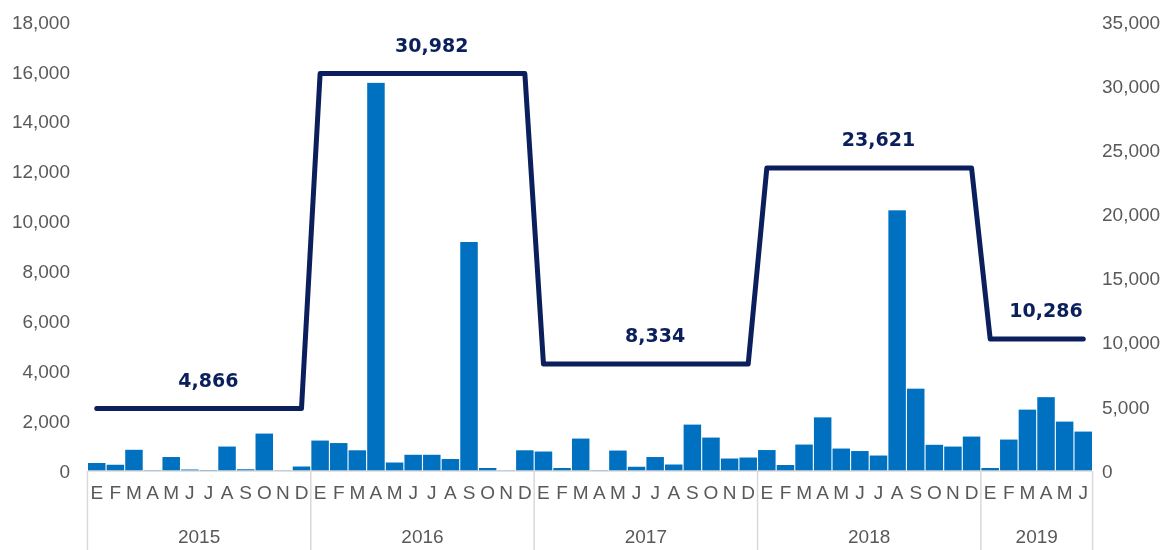 The height and width of the screenshot is (550, 1174). Describe the element at coordinates (1131, 150) in the screenshot. I see `y2-tick-label: 25,000` at that location.